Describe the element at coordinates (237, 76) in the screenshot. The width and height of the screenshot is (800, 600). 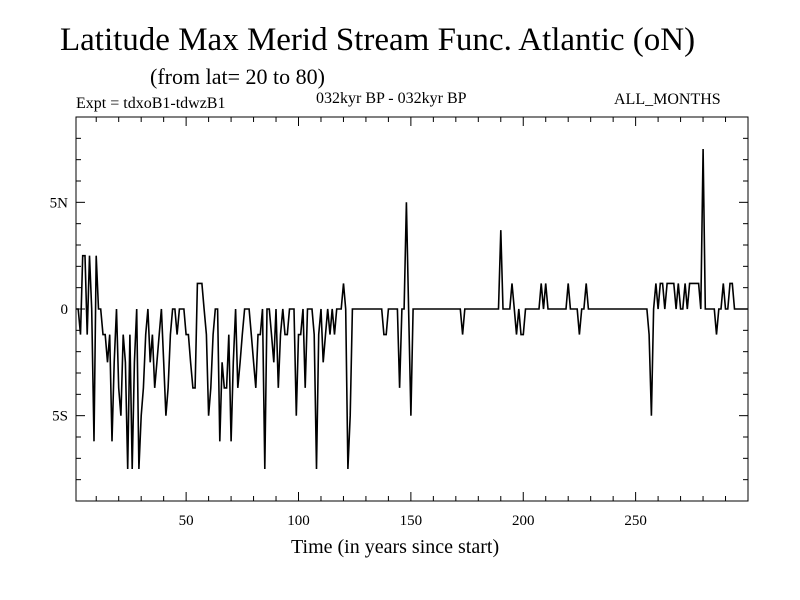
I see `chart-subtitle: (from lat= 20 to 80)` at that location.